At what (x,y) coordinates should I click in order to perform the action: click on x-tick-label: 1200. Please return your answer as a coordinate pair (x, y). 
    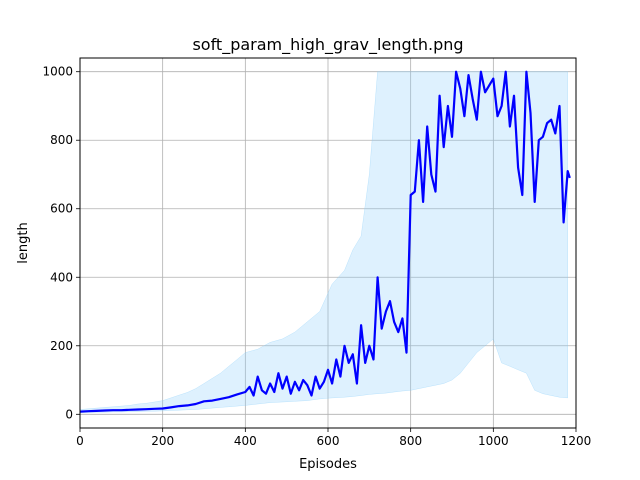
    Looking at the image, I should click on (576, 441).